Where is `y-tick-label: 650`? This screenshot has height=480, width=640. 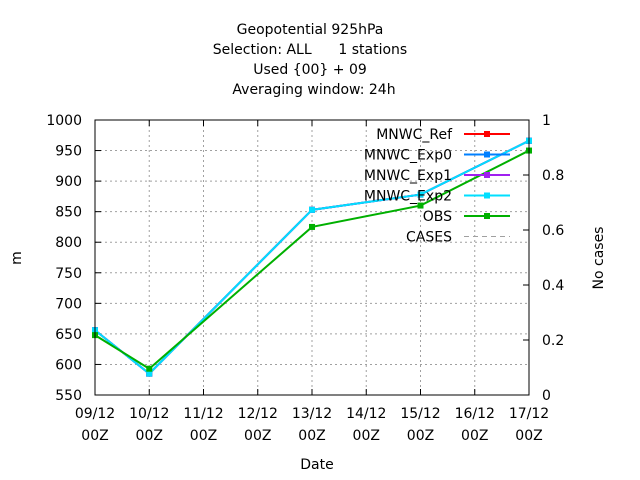
y-tick-label: 650 is located at coordinates (68, 335).